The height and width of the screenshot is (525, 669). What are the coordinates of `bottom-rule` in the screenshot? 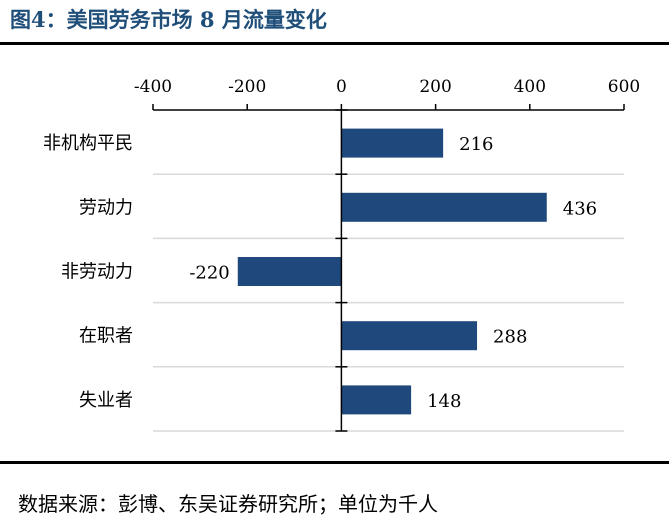 It's located at (334, 462).